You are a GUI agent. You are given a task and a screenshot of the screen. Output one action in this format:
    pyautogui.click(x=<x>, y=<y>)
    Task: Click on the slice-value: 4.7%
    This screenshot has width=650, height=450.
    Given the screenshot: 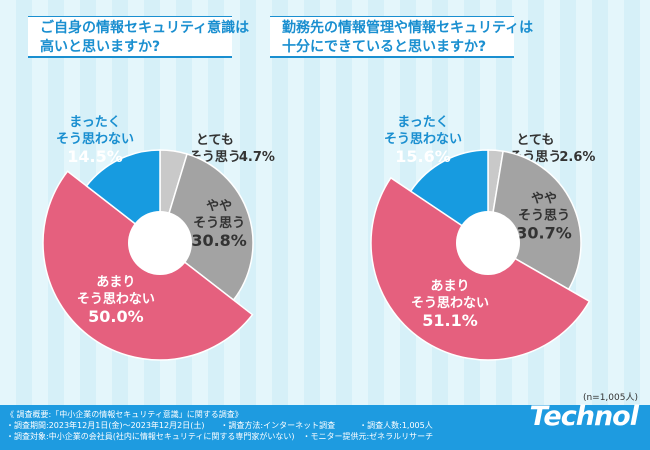 What is the action you would take?
    pyautogui.click(x=257, y=157)
    